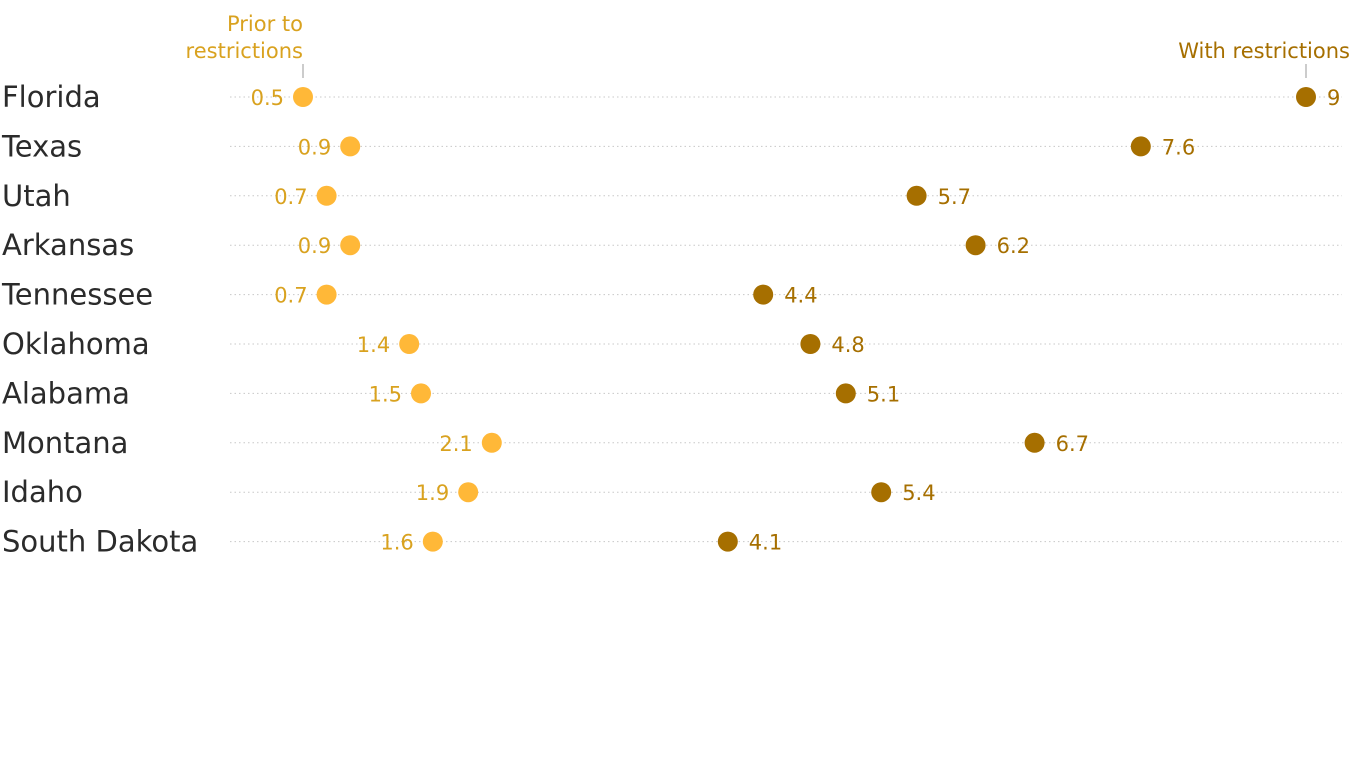  Describe the element at coordinates (385, 394) in the screenshot. I see `prior-value-label: 1.5` at that location.